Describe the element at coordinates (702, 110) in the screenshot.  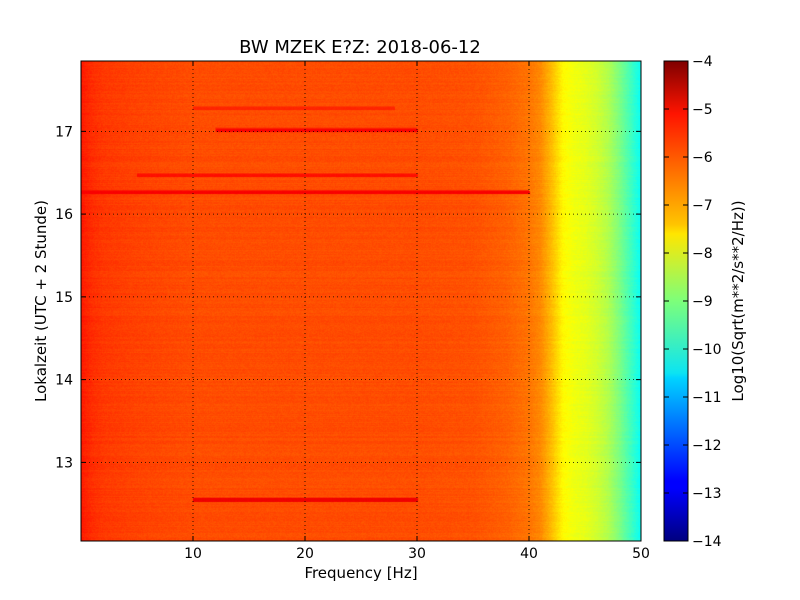
I see `colorbar-tick-label: −5` at that location.